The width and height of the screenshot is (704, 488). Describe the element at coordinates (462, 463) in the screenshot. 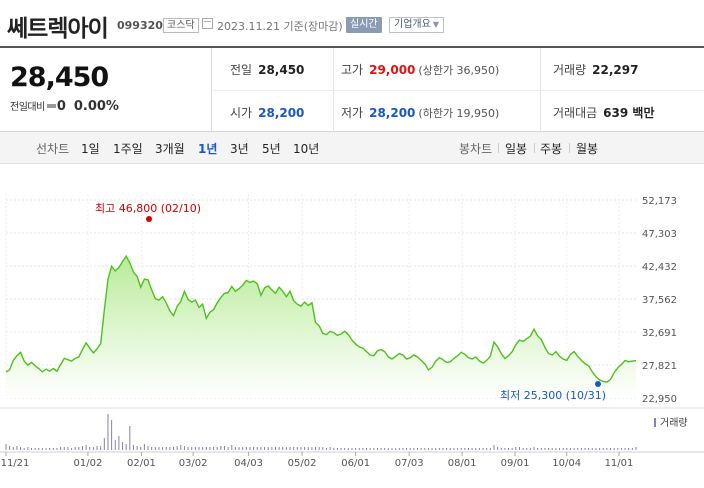

I see `x-tick-label: 08/01` at that location.